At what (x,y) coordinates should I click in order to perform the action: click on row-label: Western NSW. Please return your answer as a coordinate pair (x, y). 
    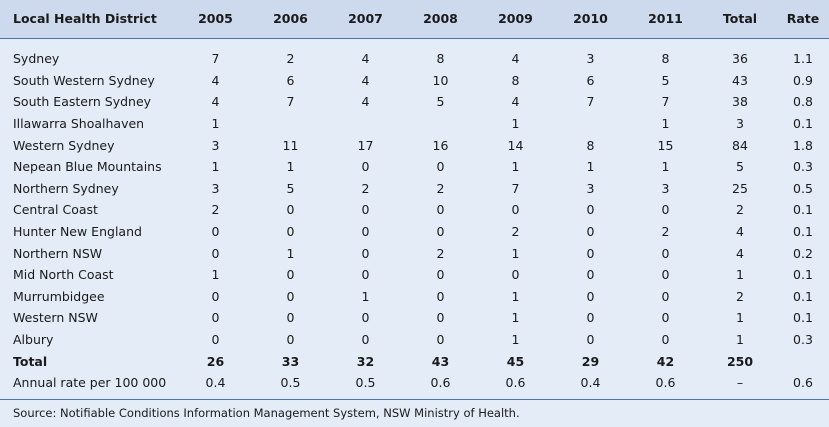
    Looking at the image, I should click on (55, 318).